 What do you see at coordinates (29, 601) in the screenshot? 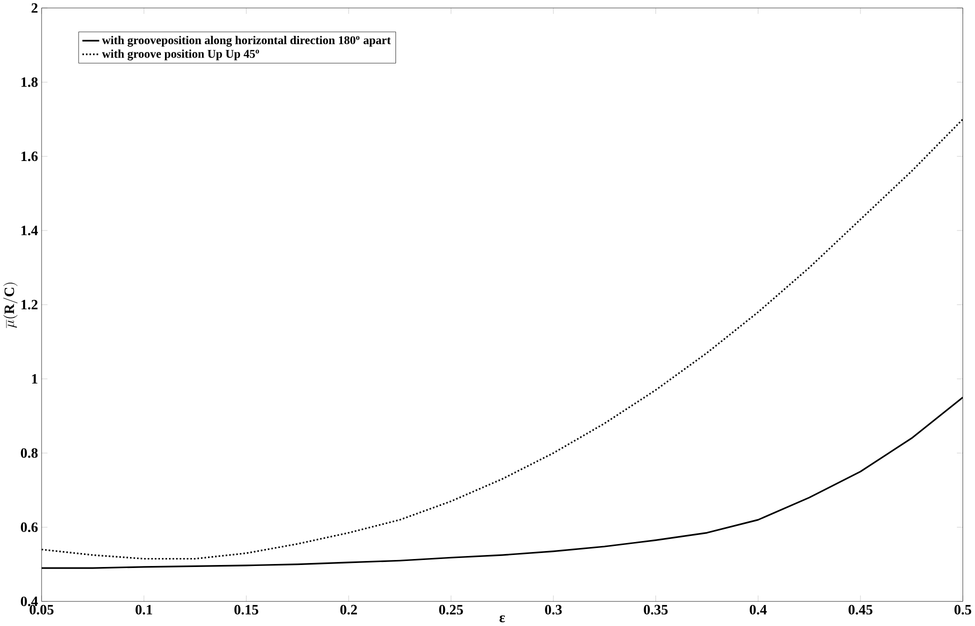
I see `y-tick-label: 0.4` at bounding box center [29, 601].